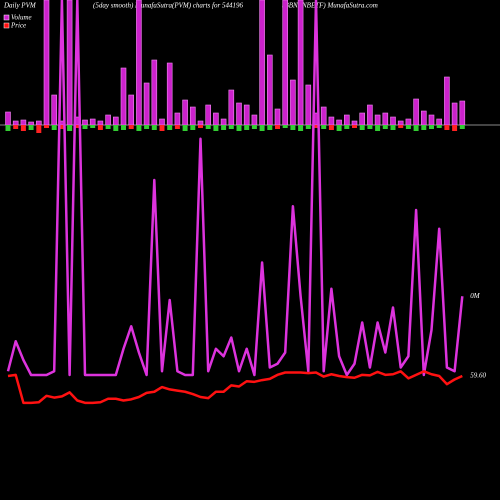  Describe the element at coordinates (478, 376) in the screenshot. I see `price-line-end-label: 59.60` at that location.